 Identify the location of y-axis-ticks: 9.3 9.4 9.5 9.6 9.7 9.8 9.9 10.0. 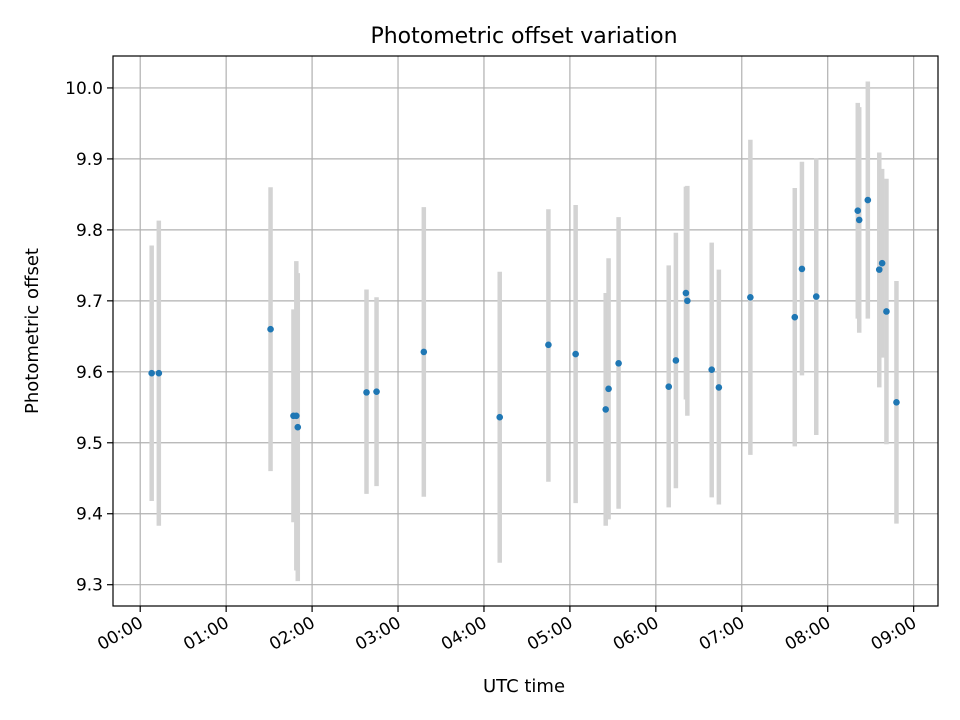
(89, 337).